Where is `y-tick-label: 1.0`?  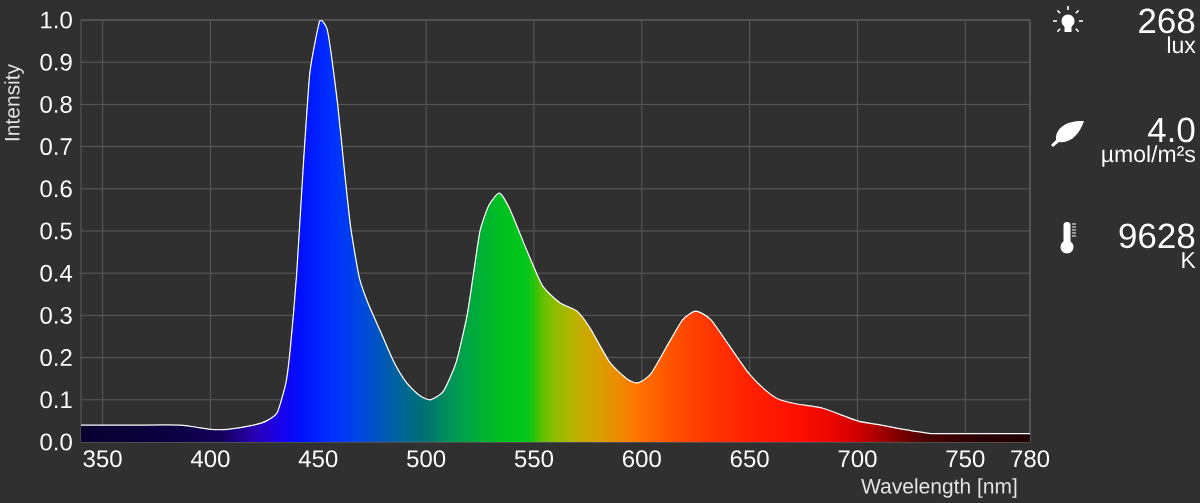
y-tick-label: 1.0 is located at coordinates (56, 20).